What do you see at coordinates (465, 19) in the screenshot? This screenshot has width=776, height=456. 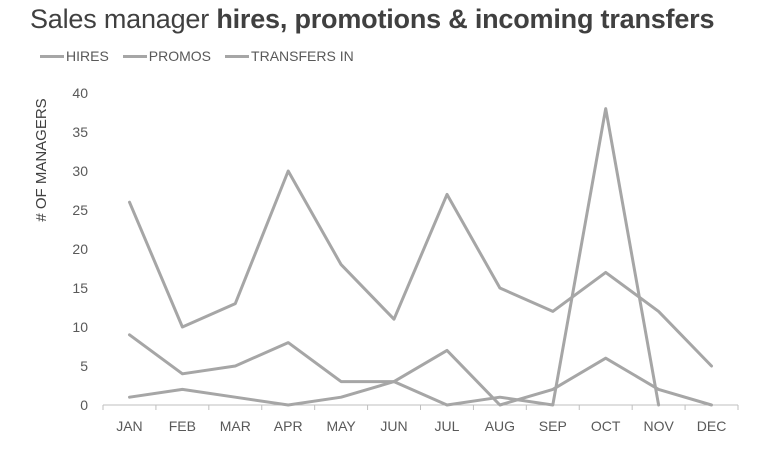 I see `title-bold: hires, promotions & incoming transfers` at bounding box center [465, 19].